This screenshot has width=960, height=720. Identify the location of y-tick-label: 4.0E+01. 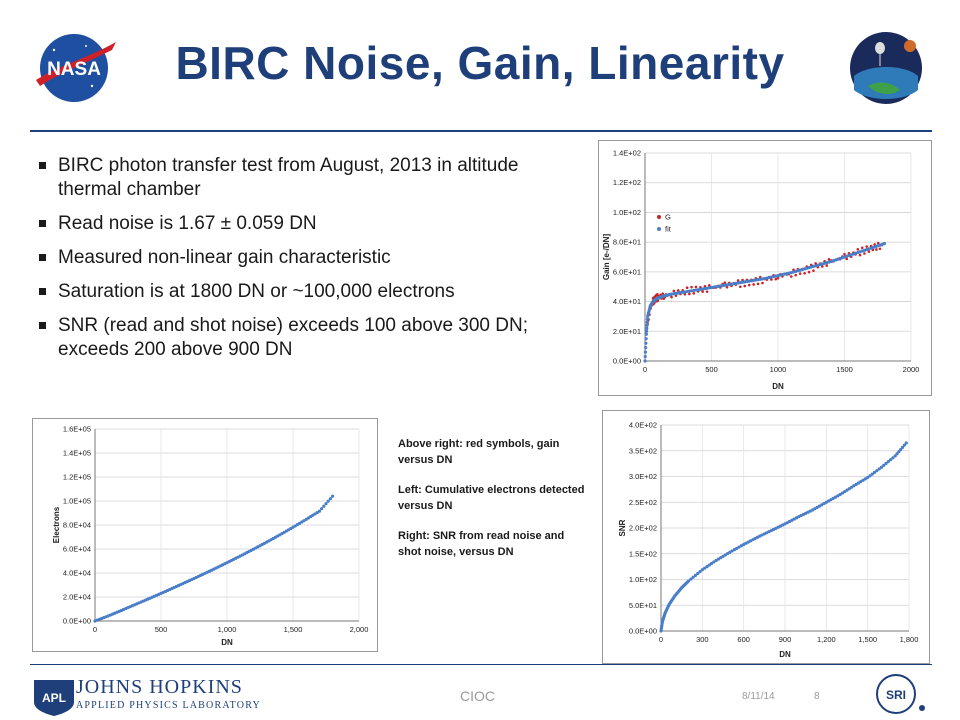
(627, 301).